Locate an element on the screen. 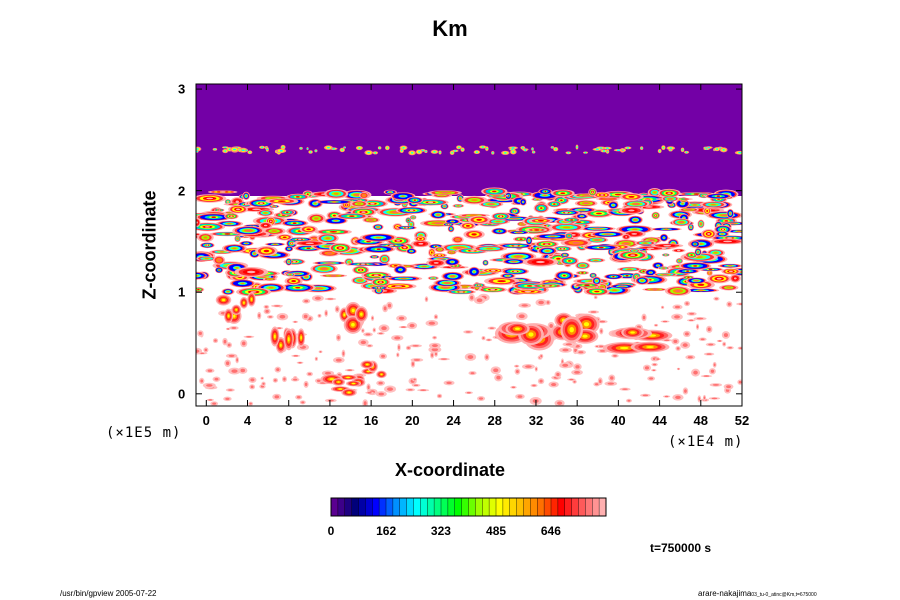 The width and height of the screenshot is (900, 600). colorbar-tick-label: 323 is located at coordinates (440, 531).